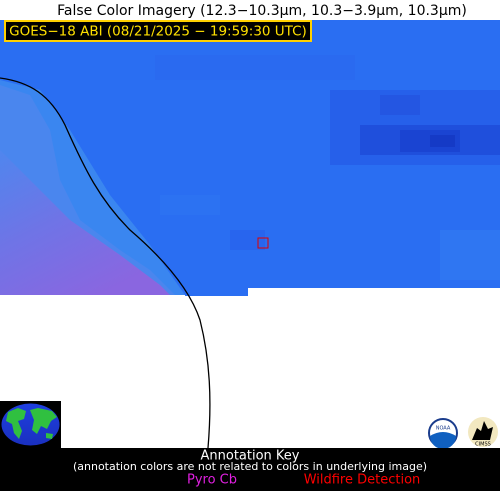 This screenshot has width=500, height=491. Describe the element at coordinates (212, 480) in the screenshot. I see `key-item: Pyro Cb` at that location.